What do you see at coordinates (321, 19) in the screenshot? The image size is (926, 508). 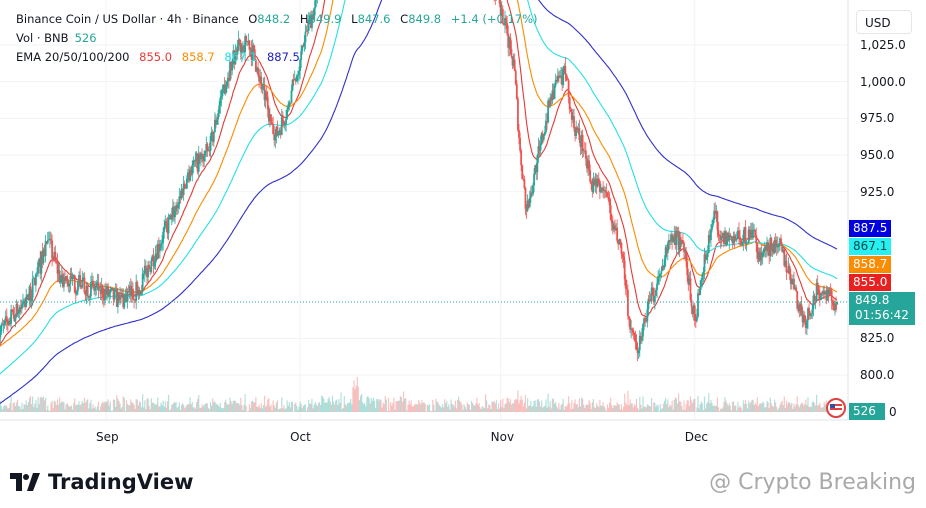 I see `ohlc-high: H849.9` at bounding box center [321, 19].